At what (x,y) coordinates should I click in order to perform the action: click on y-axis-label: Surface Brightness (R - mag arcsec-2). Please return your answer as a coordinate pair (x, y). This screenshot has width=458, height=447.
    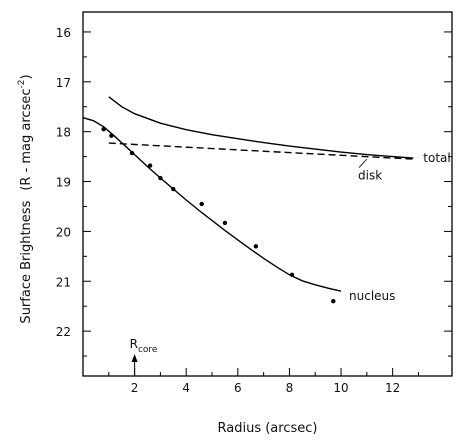
    Looking at the image, I should click on (25, 198).